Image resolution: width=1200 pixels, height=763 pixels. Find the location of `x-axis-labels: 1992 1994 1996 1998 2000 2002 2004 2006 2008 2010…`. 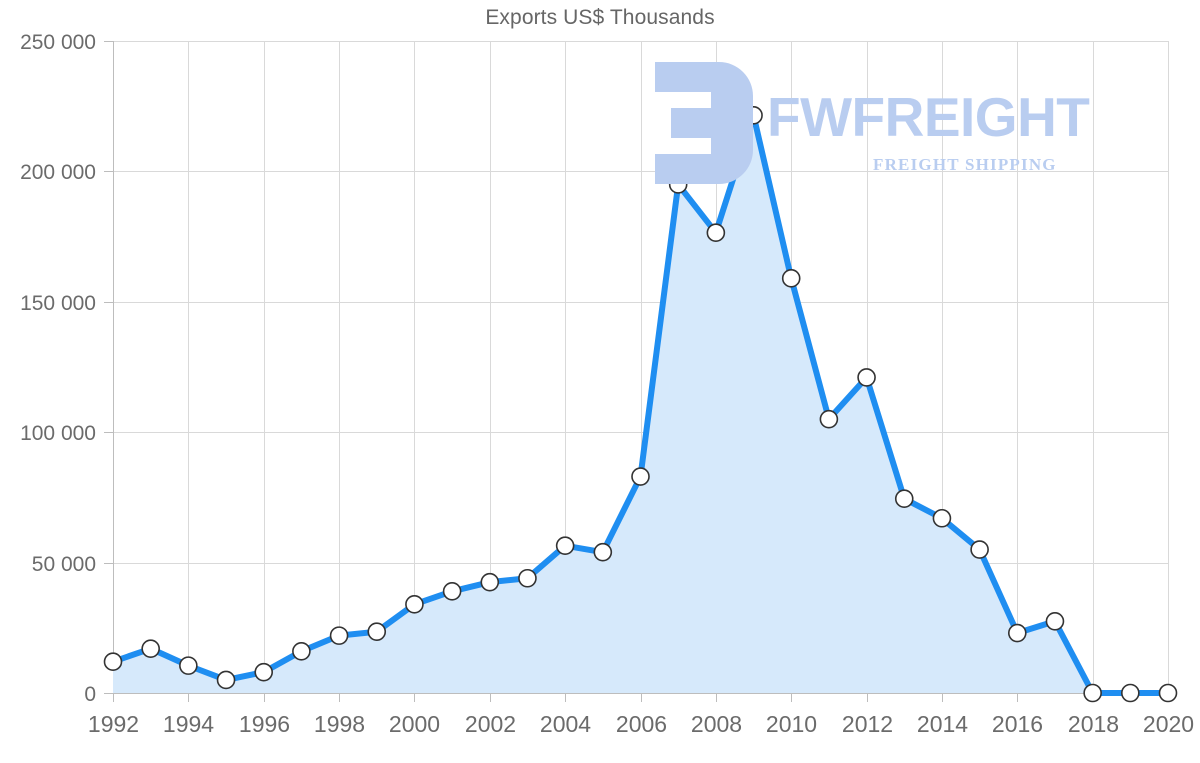

x-axis-labels: 1992 1994 1996 1998 2000 2002 2004 2006 2008 2010… is located at coordinates (641, 724).